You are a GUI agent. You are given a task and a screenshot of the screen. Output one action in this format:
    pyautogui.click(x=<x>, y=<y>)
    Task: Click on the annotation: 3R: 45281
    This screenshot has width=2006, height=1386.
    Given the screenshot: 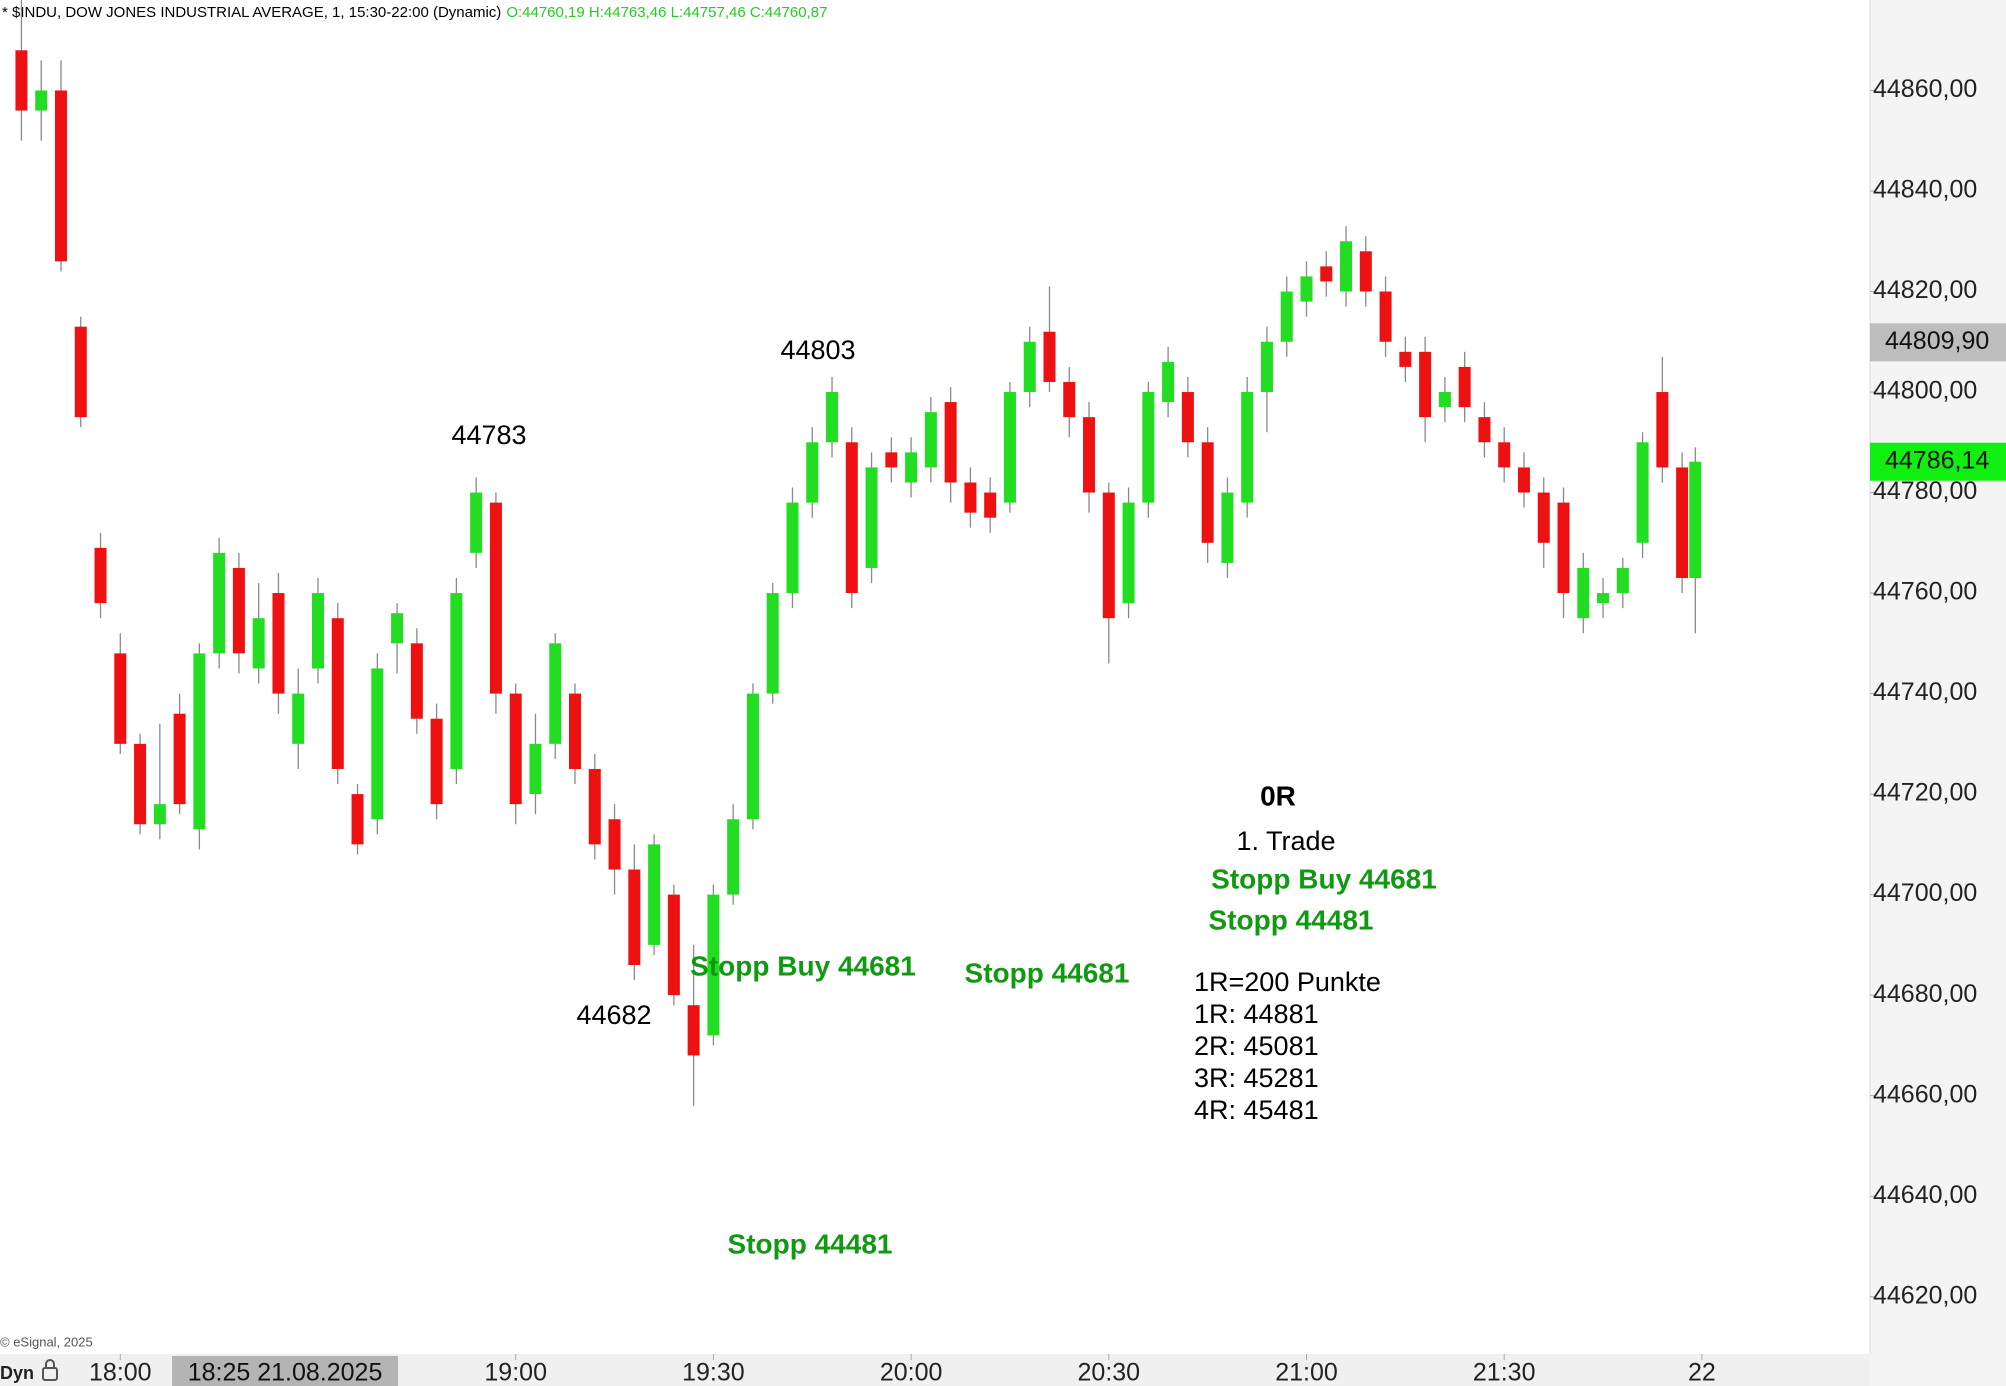 What is the action you would take?
    pyautogui.click(x=1256, y=1078)
    